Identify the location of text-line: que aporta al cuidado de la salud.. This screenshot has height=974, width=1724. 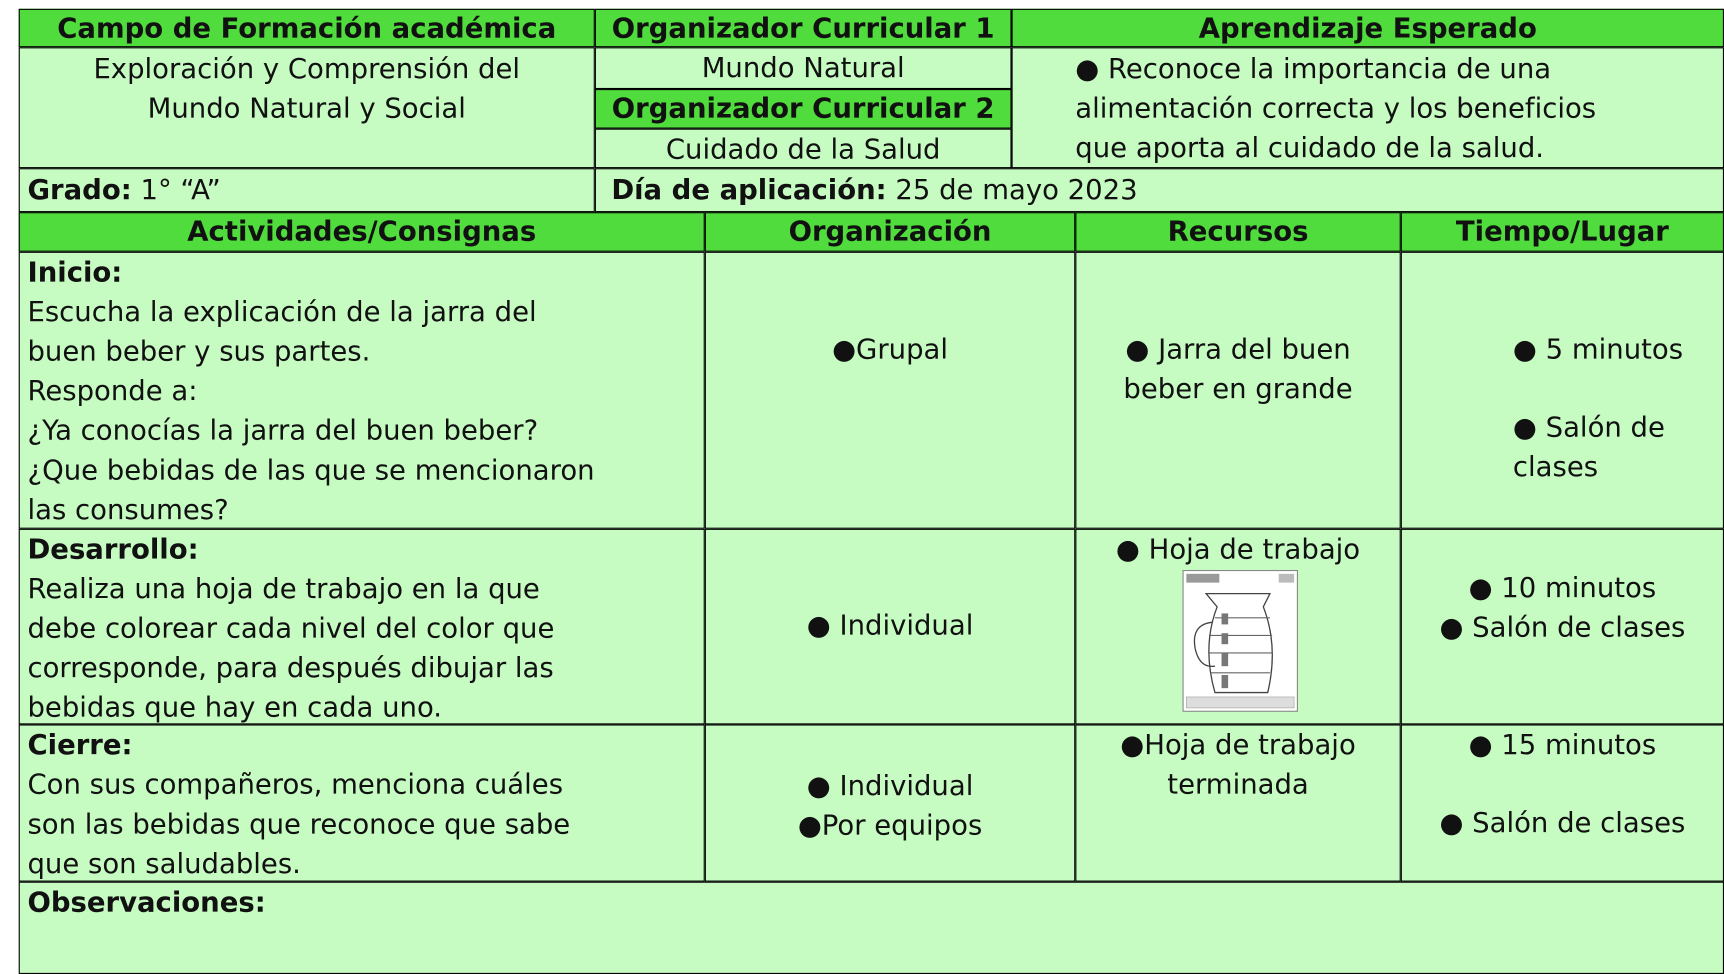
(1310, 147).